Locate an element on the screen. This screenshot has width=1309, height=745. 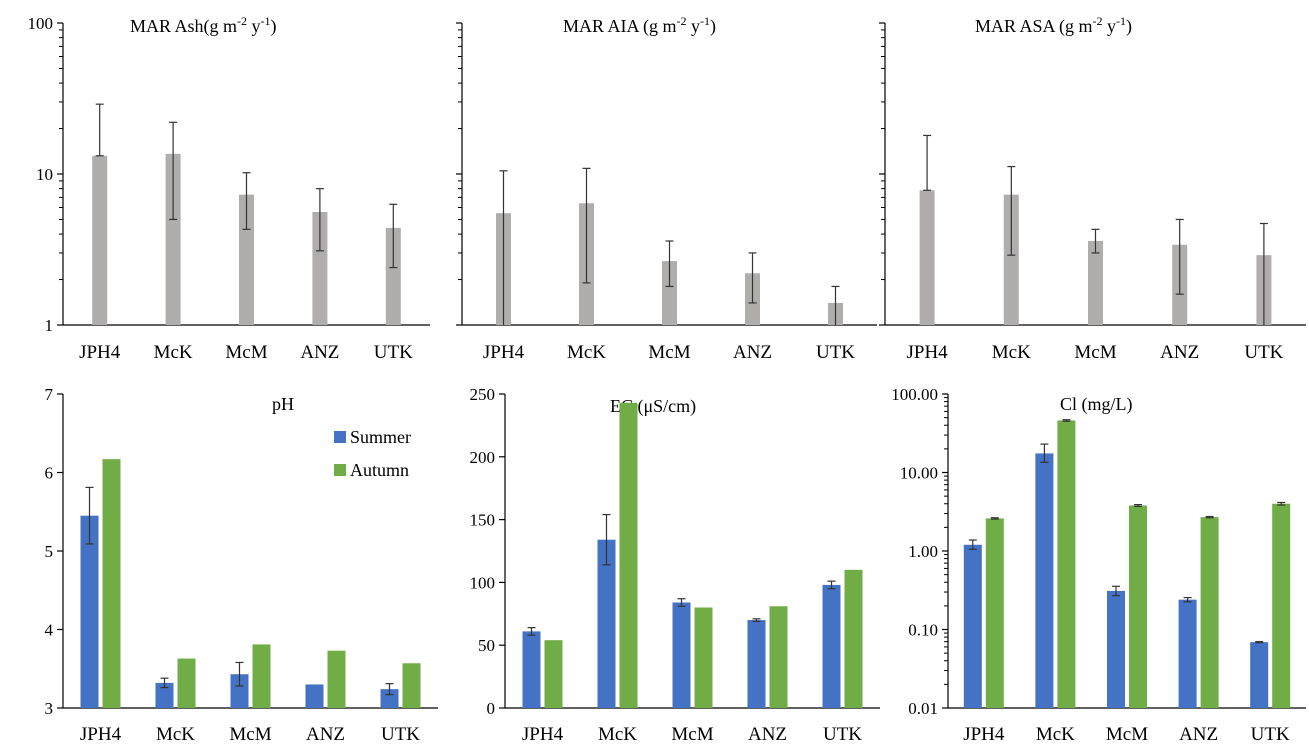
y-tick-label: 5 is located at coordinates (49, 551).